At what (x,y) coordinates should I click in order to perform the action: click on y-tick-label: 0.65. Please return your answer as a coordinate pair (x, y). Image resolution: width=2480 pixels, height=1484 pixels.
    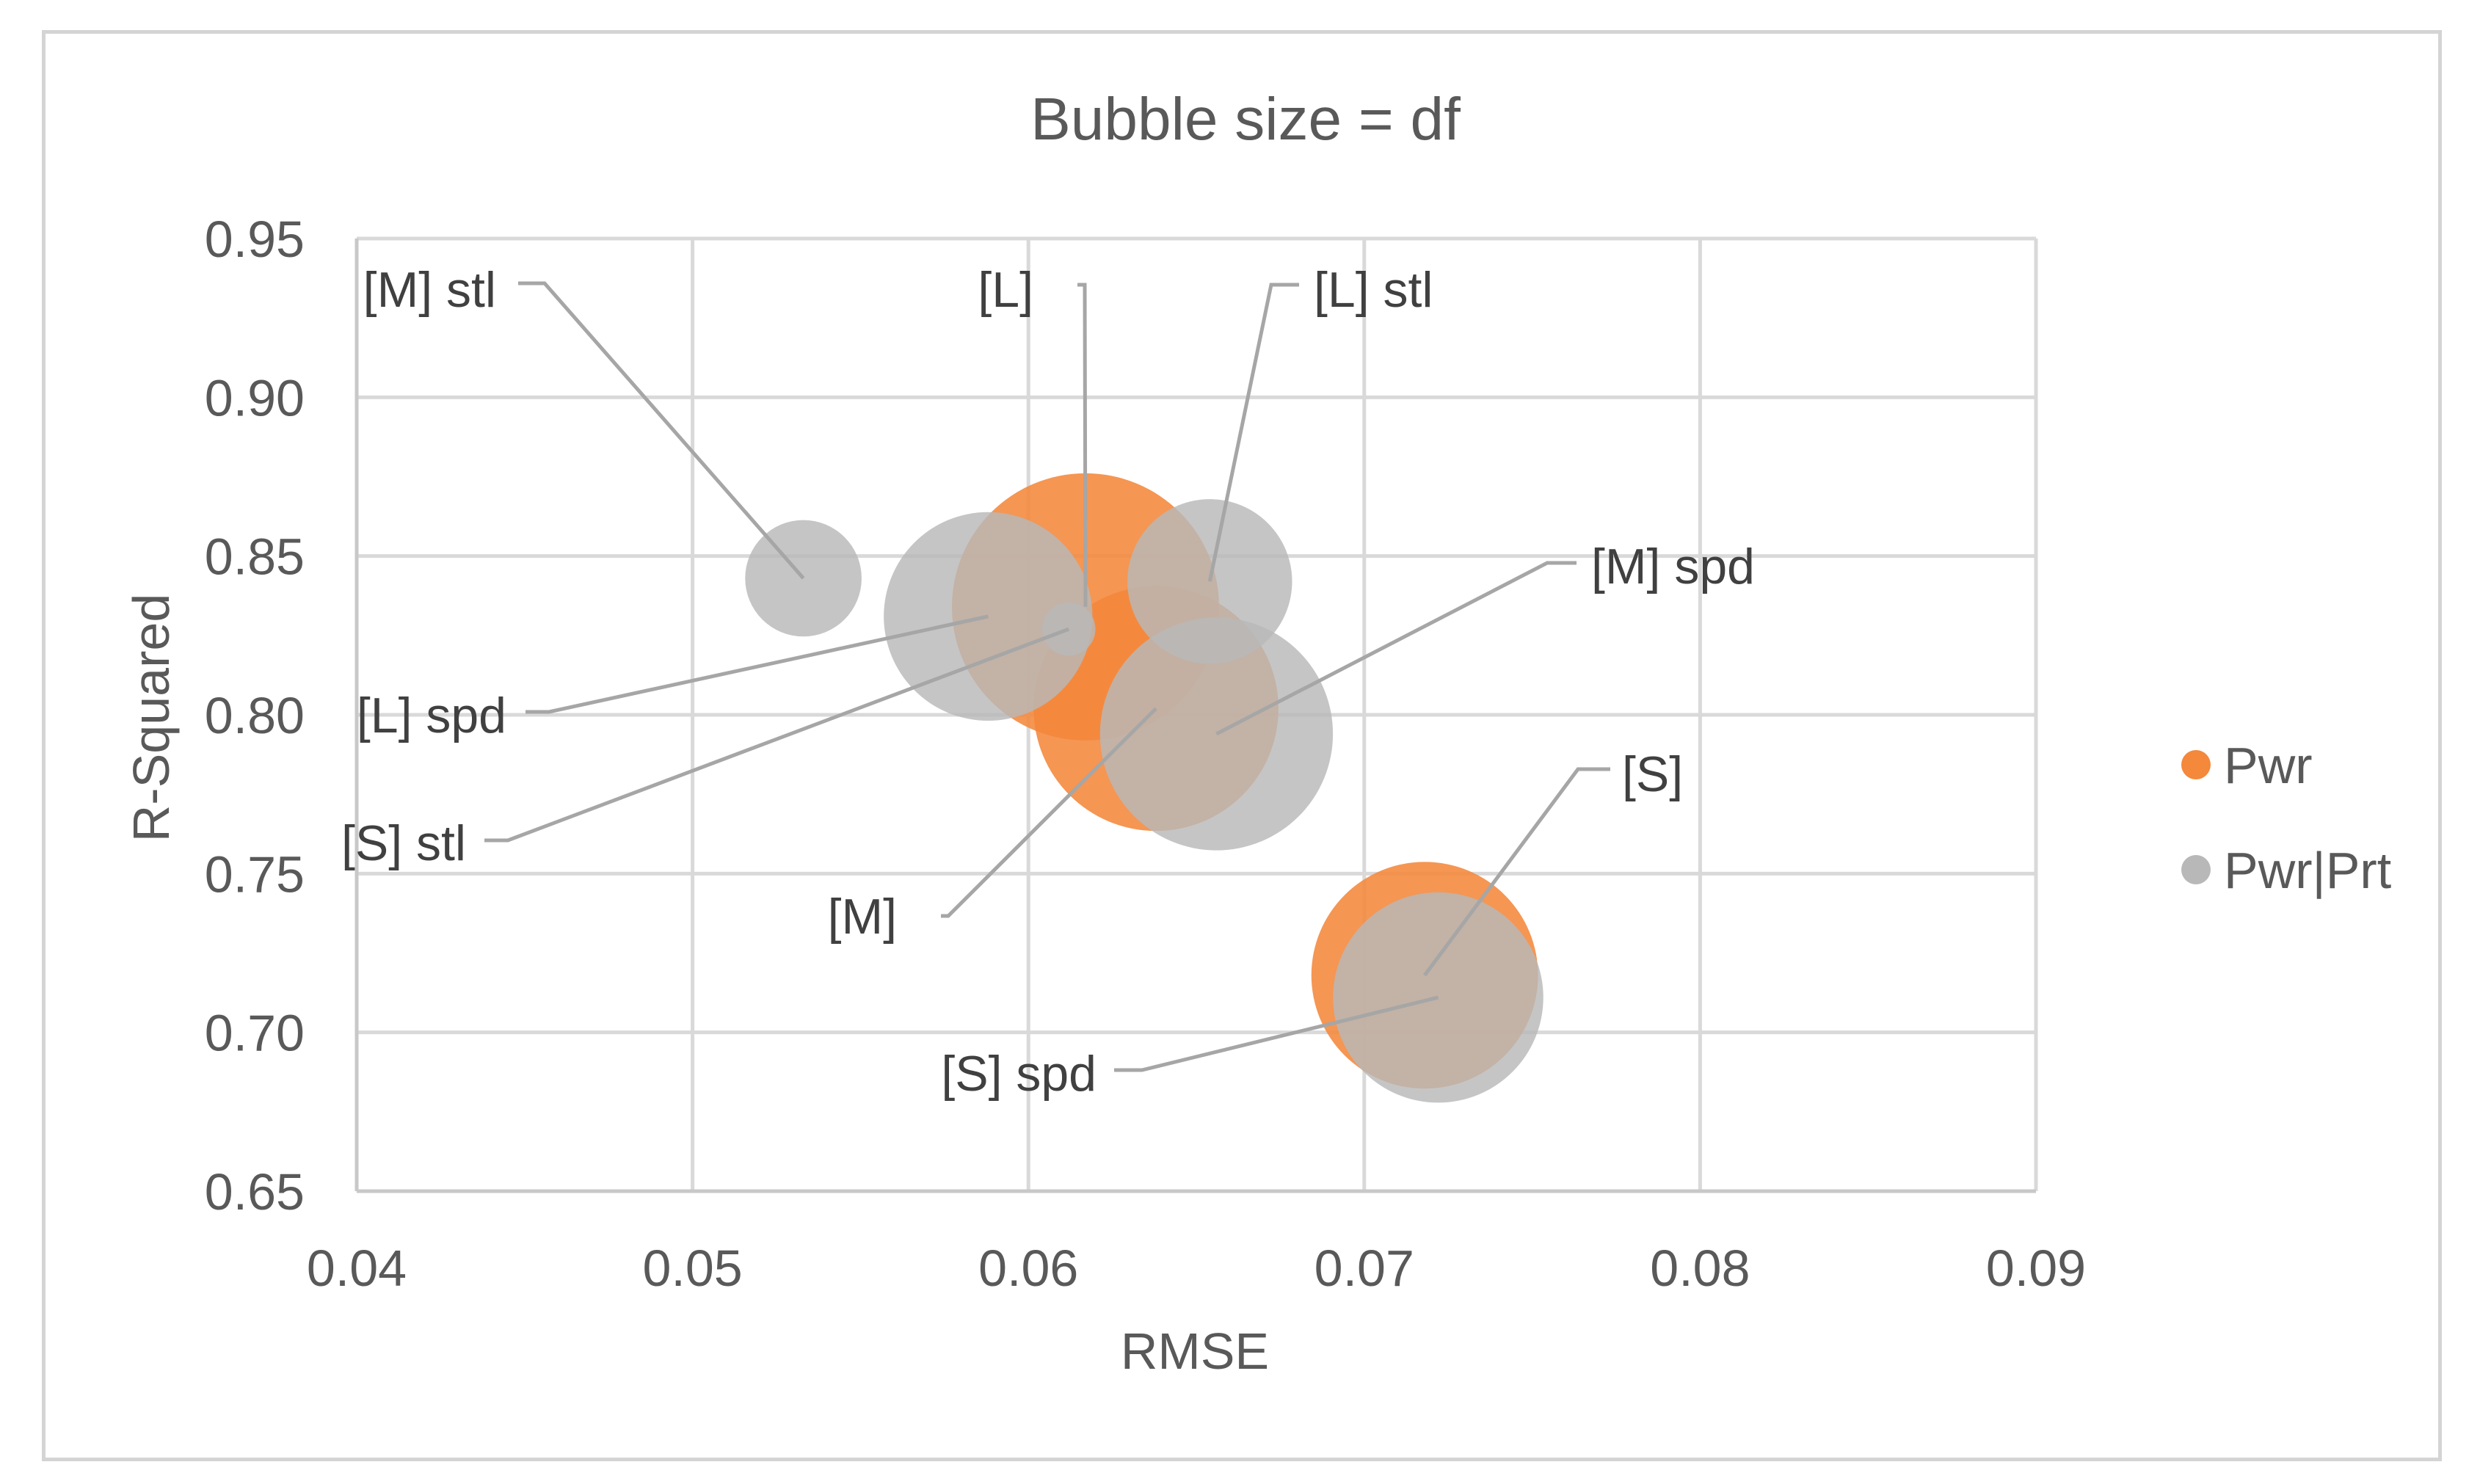
    Looking at the image, I should click on (255, 1192).